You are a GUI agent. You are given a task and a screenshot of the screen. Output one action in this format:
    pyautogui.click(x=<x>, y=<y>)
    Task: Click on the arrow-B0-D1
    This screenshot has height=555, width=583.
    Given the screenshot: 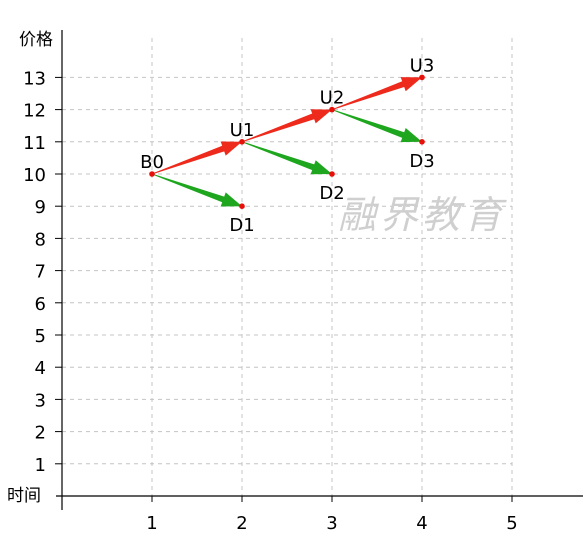 What is the action you would take?
    pyautogui.click(x=196, y=190)
    